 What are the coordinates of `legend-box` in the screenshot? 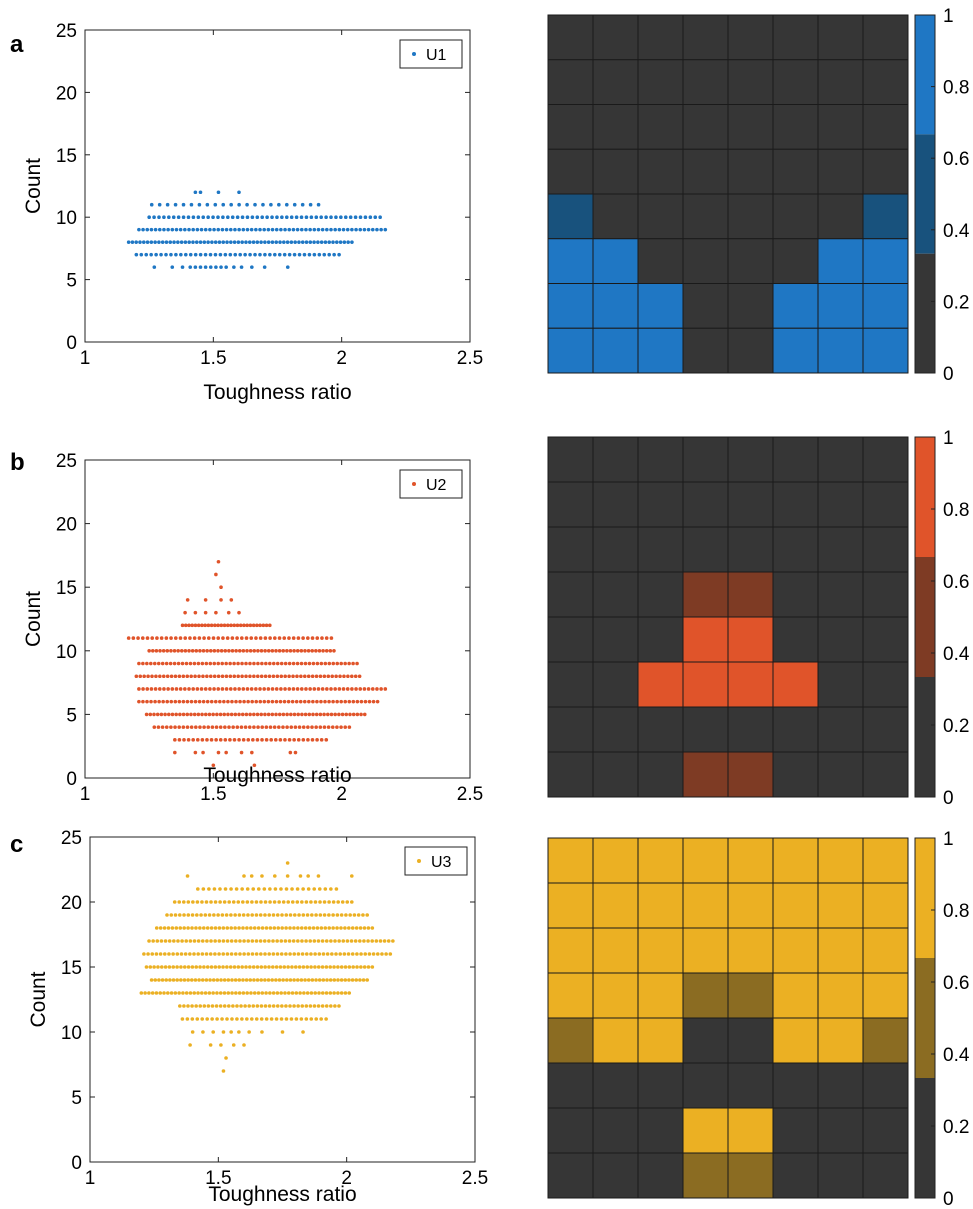 It's located at (431, 54).